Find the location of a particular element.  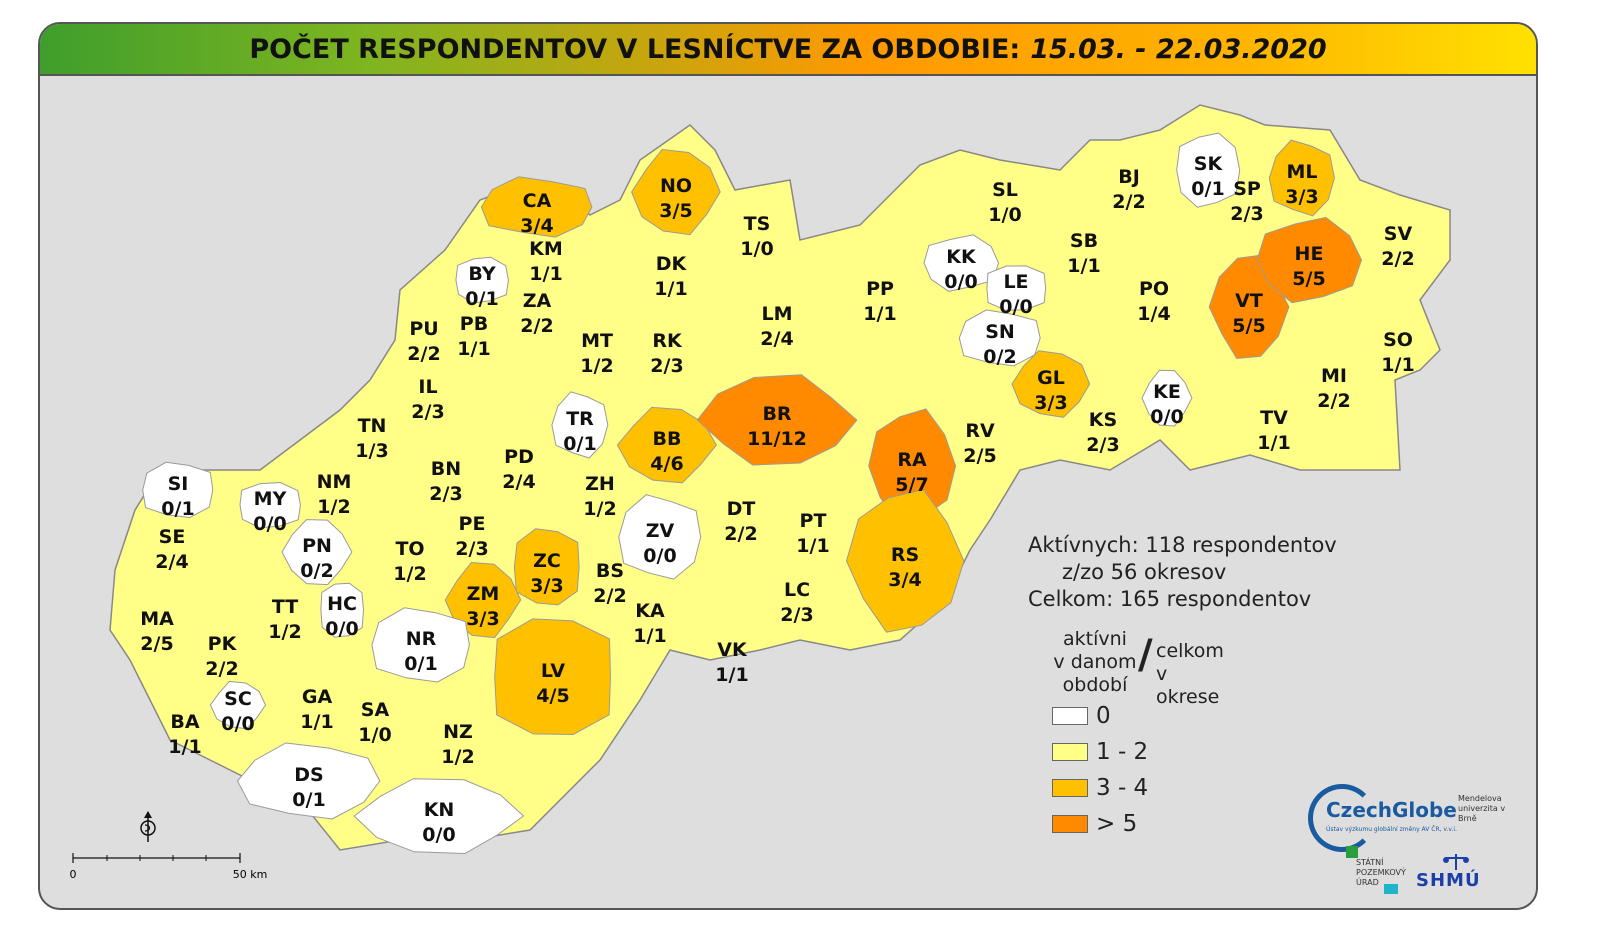

district-code-lc: LC is located at coordinates (797, 590).